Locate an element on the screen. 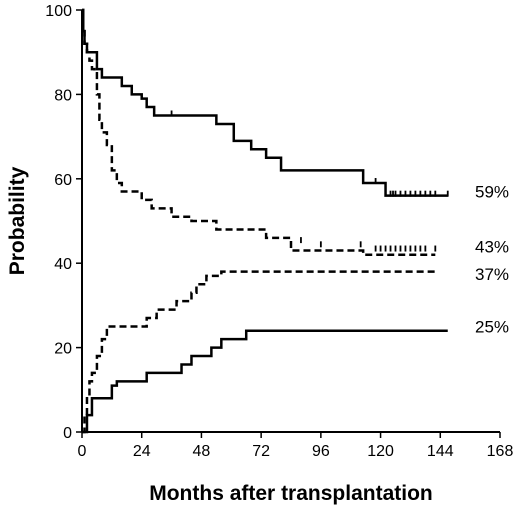  y-tick-label: 100 is located at coordinates (58, 11).